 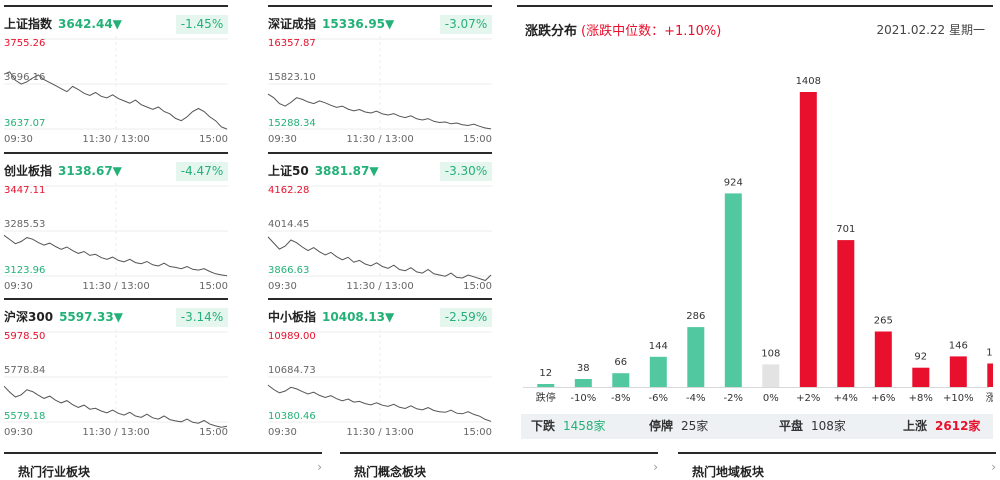 I want to click on index-header: 中小板指 10408.13▼, so click(x=331, y=317).